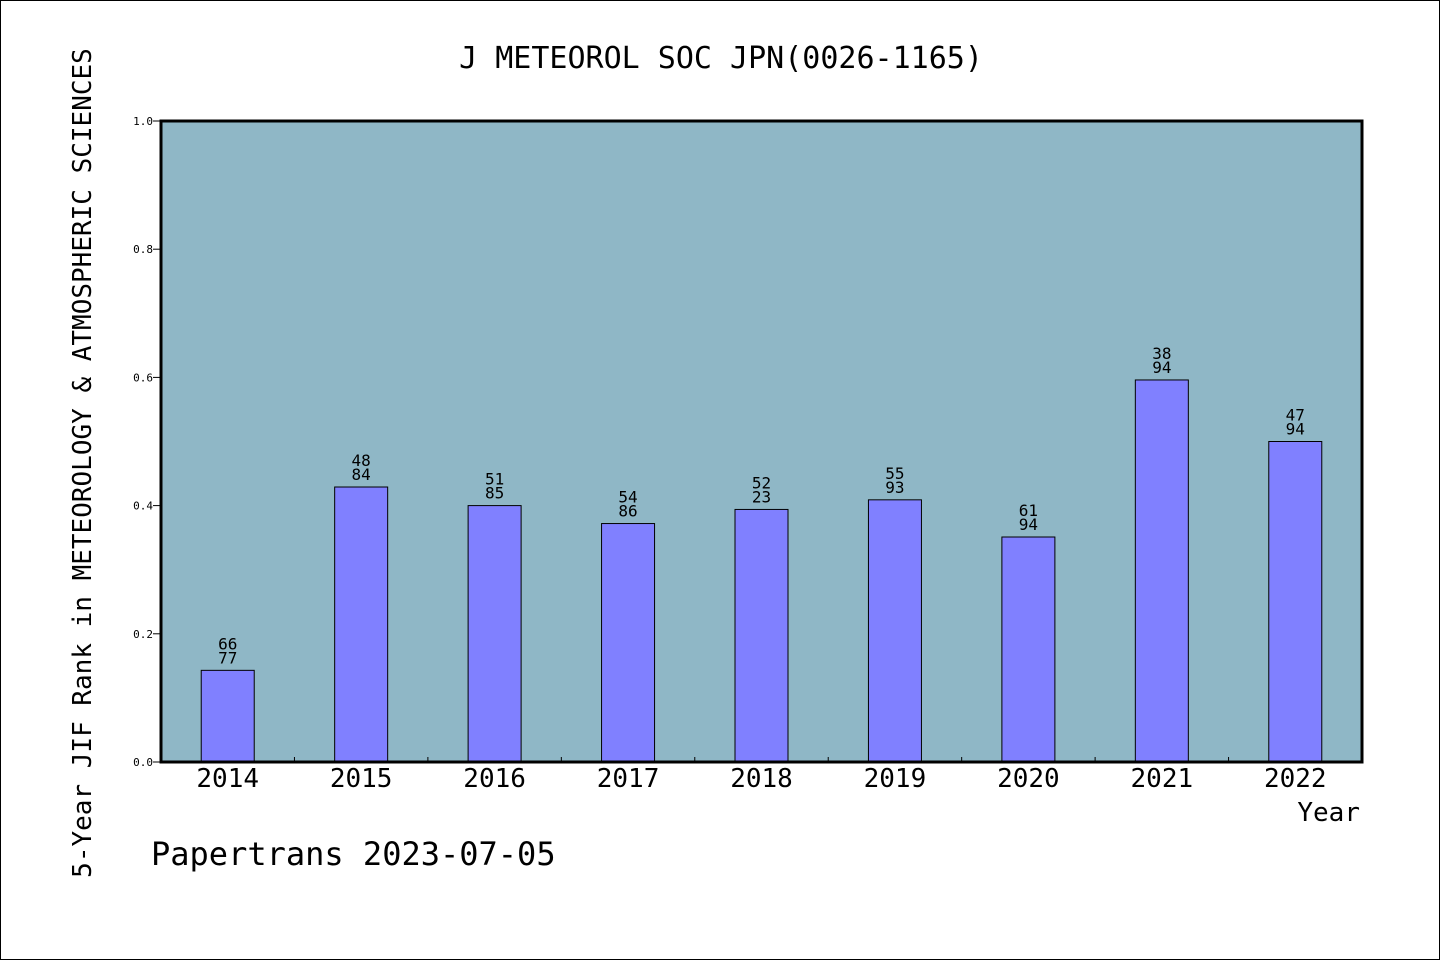  What do you see at coordinates (361, 779) in the screenshot?
I see `x-tick-label-2015: 2015` at bounding box center [361, 779].